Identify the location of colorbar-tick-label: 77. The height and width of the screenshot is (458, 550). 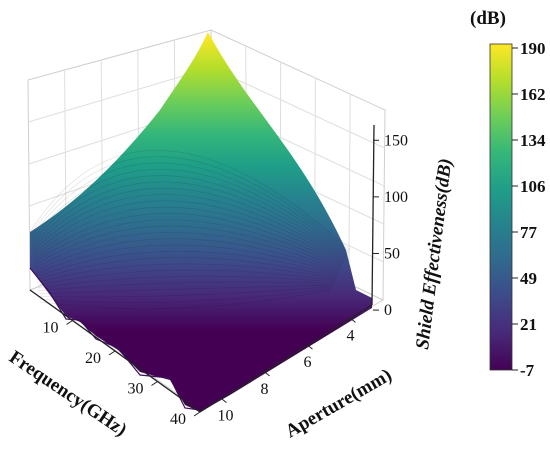
(529, 232).